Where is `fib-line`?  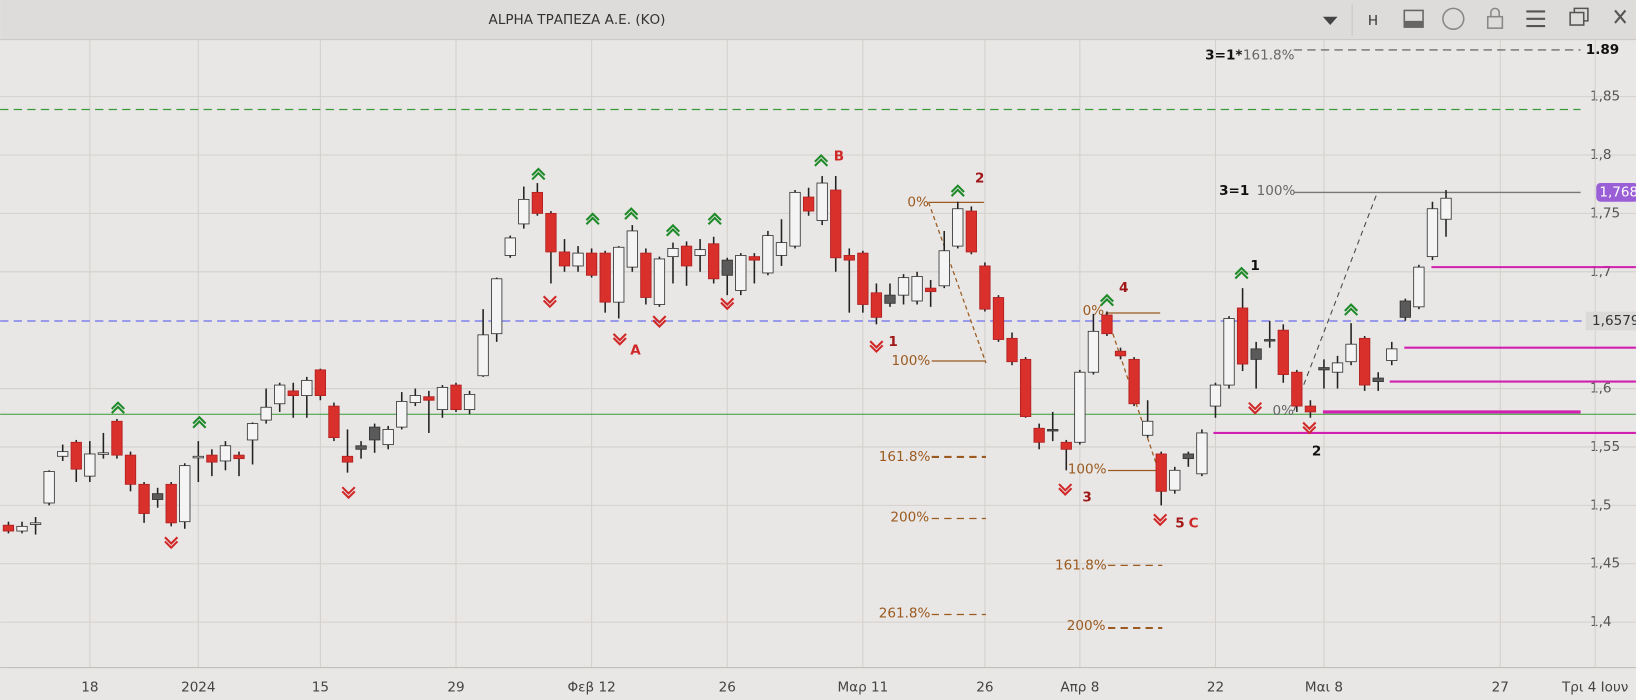 fib-line is located at coordinates (1335, 302).